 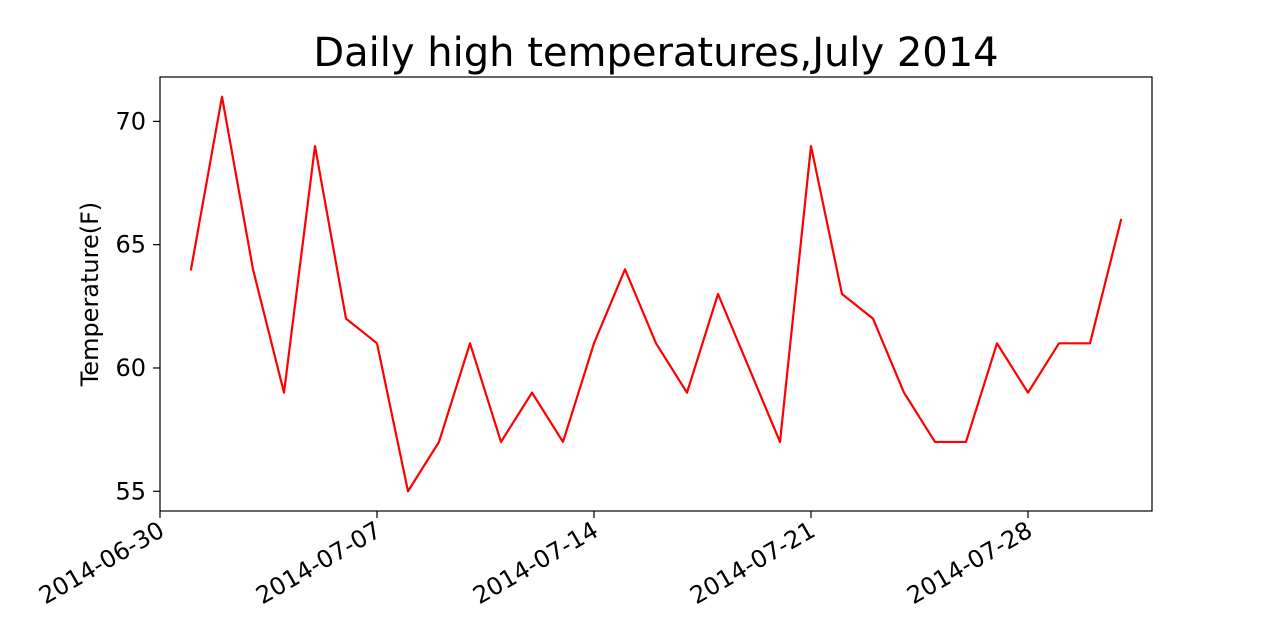 What do you see at coordinates (655, 53) in the screenshot?
I see `chart-title: Daily high temperatures,July 2014` at bounding box center [655, 53].